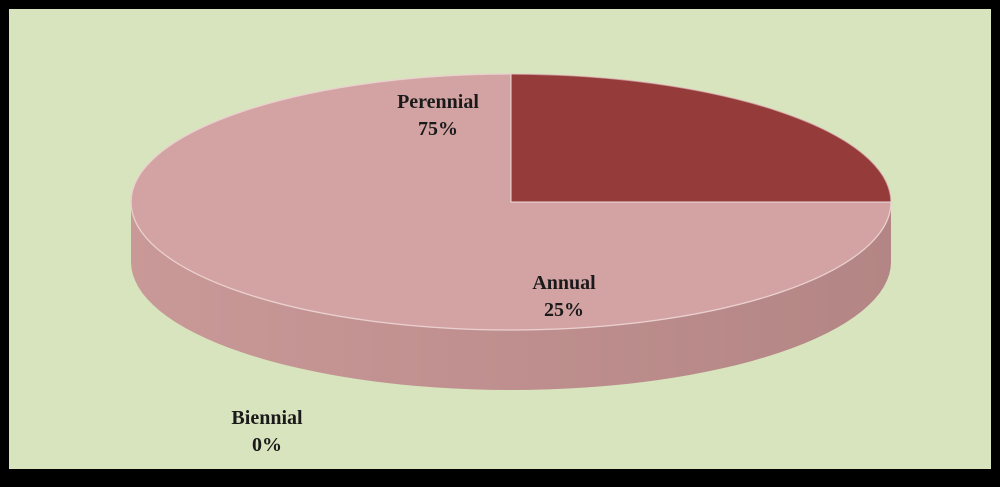 The width and height of the screenshot is (1000, 487). I want to click on slice-label-biennial-name: Biennial, so click(267, 418).